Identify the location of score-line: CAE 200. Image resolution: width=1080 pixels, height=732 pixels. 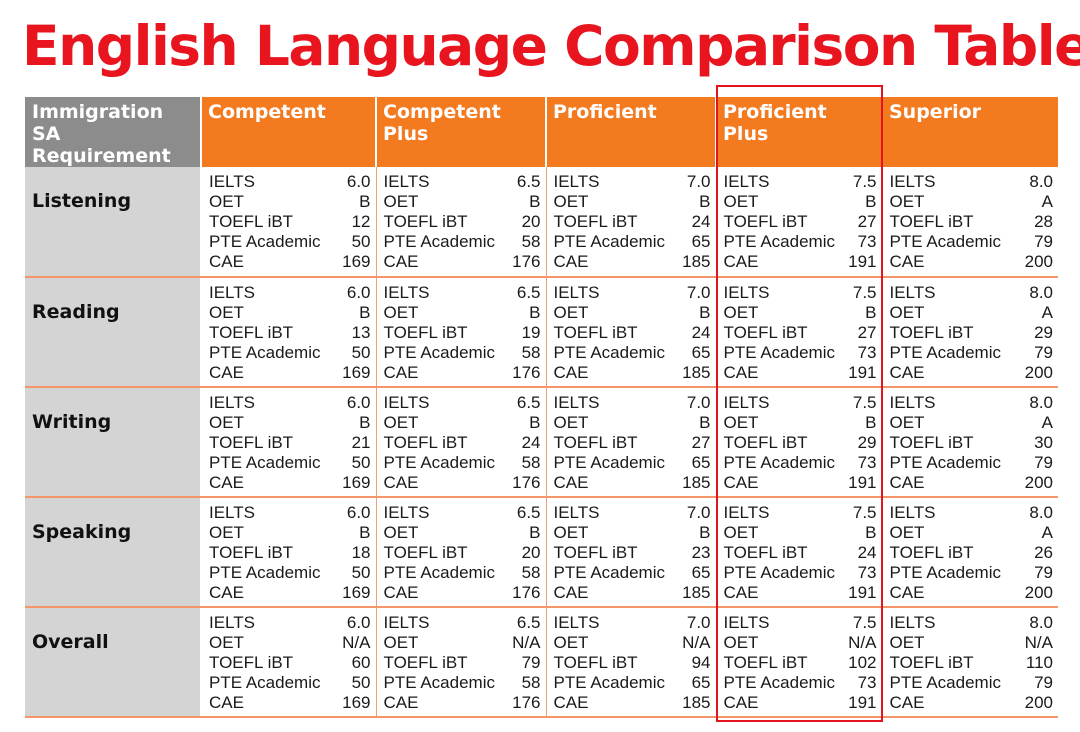
(972, 703).